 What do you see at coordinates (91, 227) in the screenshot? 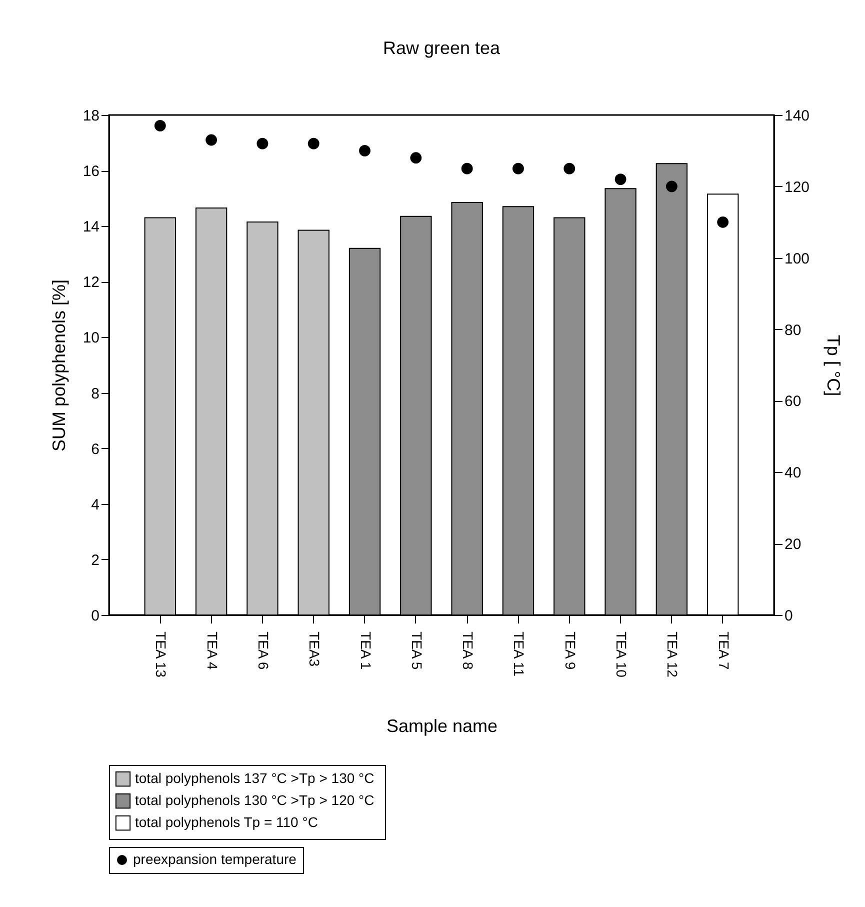
I see `y-tick-label: 14` at bounding box center [91, 227].